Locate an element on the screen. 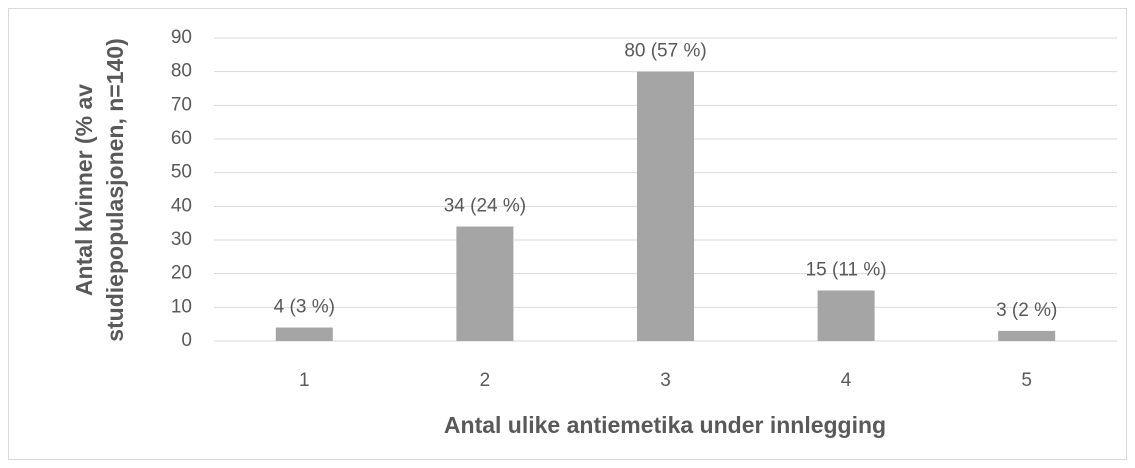  y-tick-label: 60 is located at coordinates (181, 138).